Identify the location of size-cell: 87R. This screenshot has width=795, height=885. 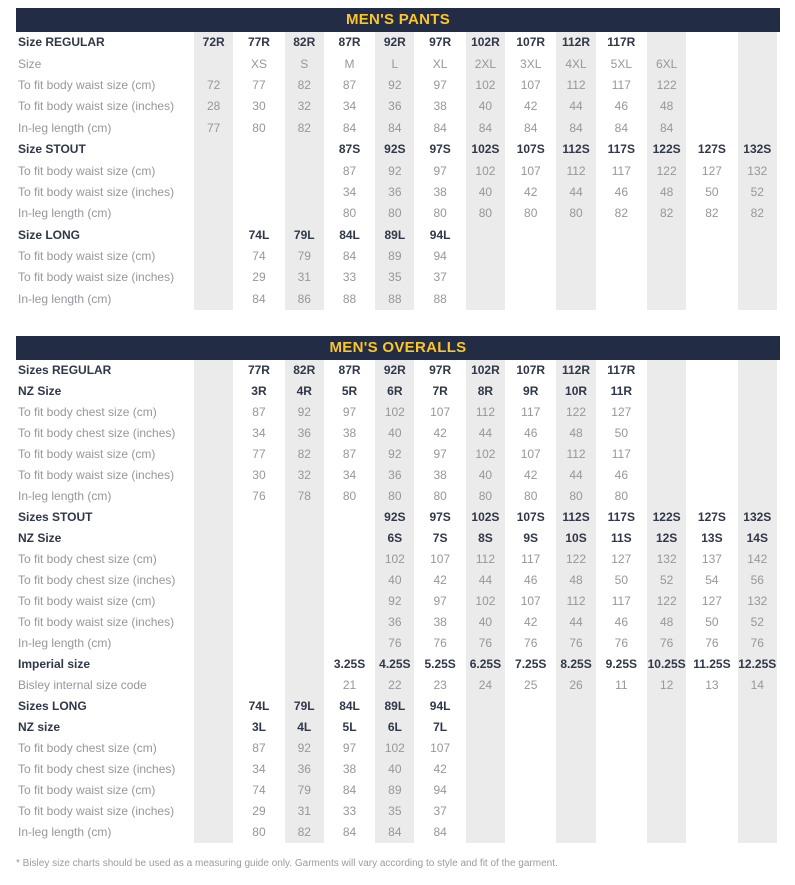
(349, 370).